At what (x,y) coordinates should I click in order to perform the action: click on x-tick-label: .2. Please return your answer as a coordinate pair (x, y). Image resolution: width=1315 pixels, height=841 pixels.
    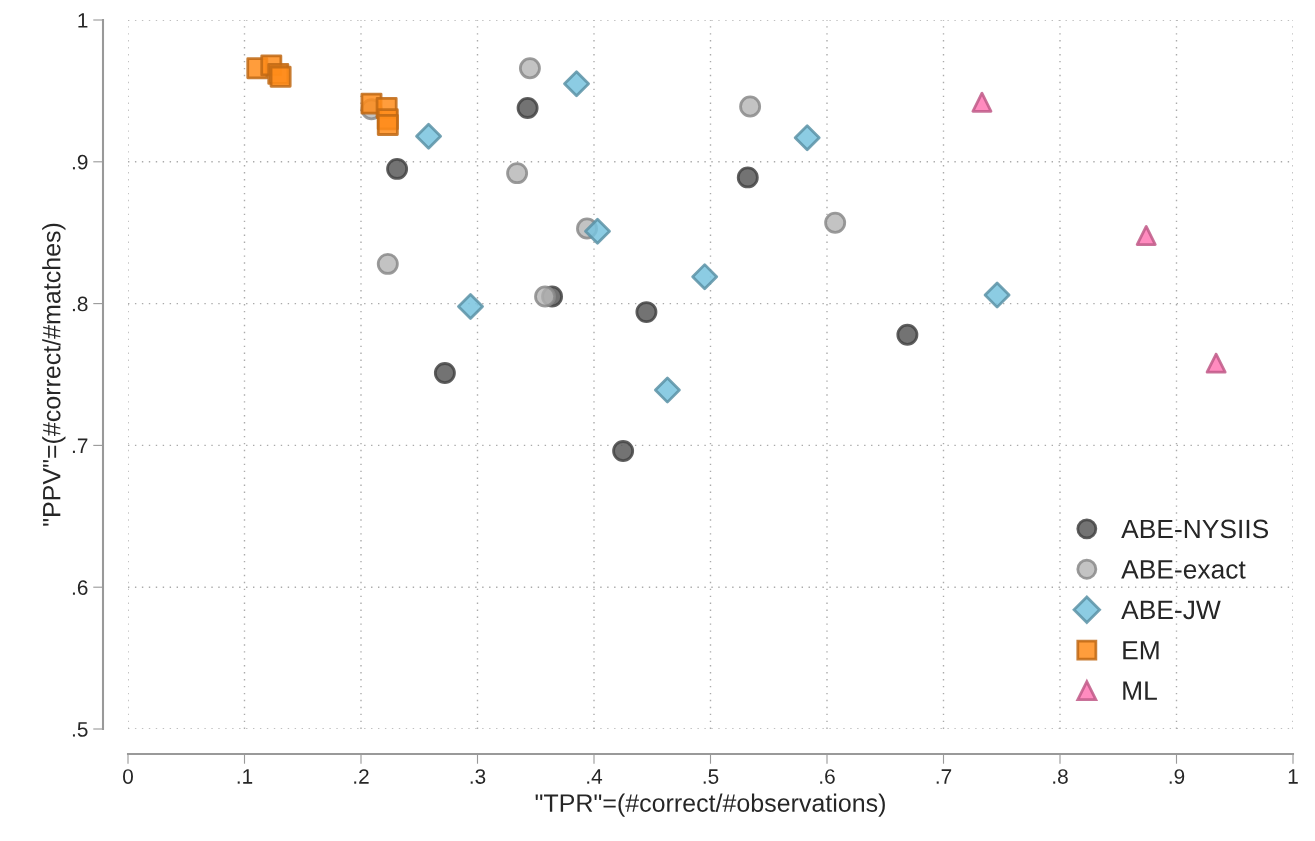
    Looking at the image, I should click on (361, 776).